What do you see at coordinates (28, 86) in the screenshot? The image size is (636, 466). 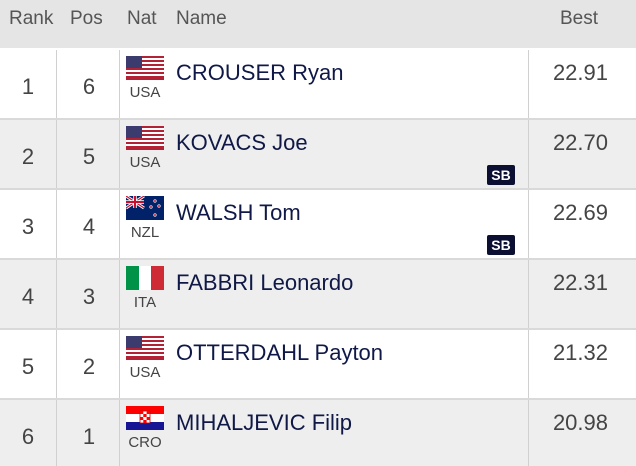 I see `rank-cell: 1` at bounding box center [28, 86].